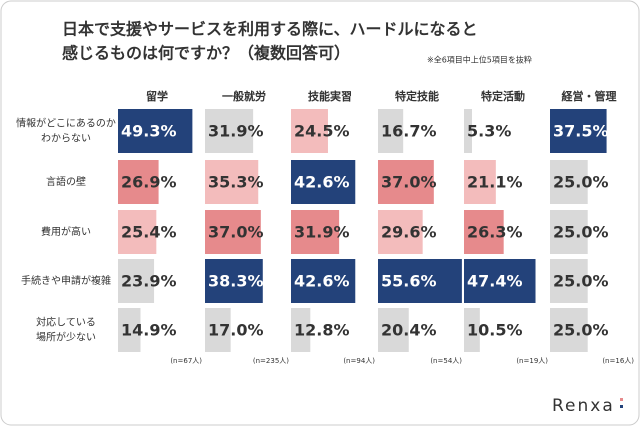  I want to click on value-label: 20.4%, so click(409, 330).